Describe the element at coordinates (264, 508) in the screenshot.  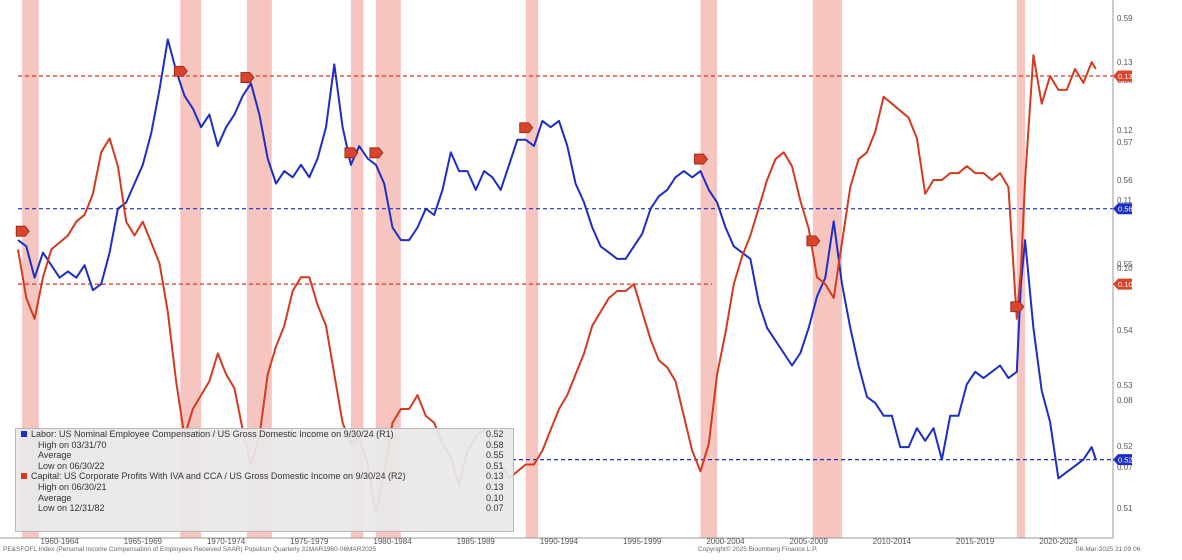
I see `legend-row-capital-low: Low on 12/31/82 0.07` at that location.